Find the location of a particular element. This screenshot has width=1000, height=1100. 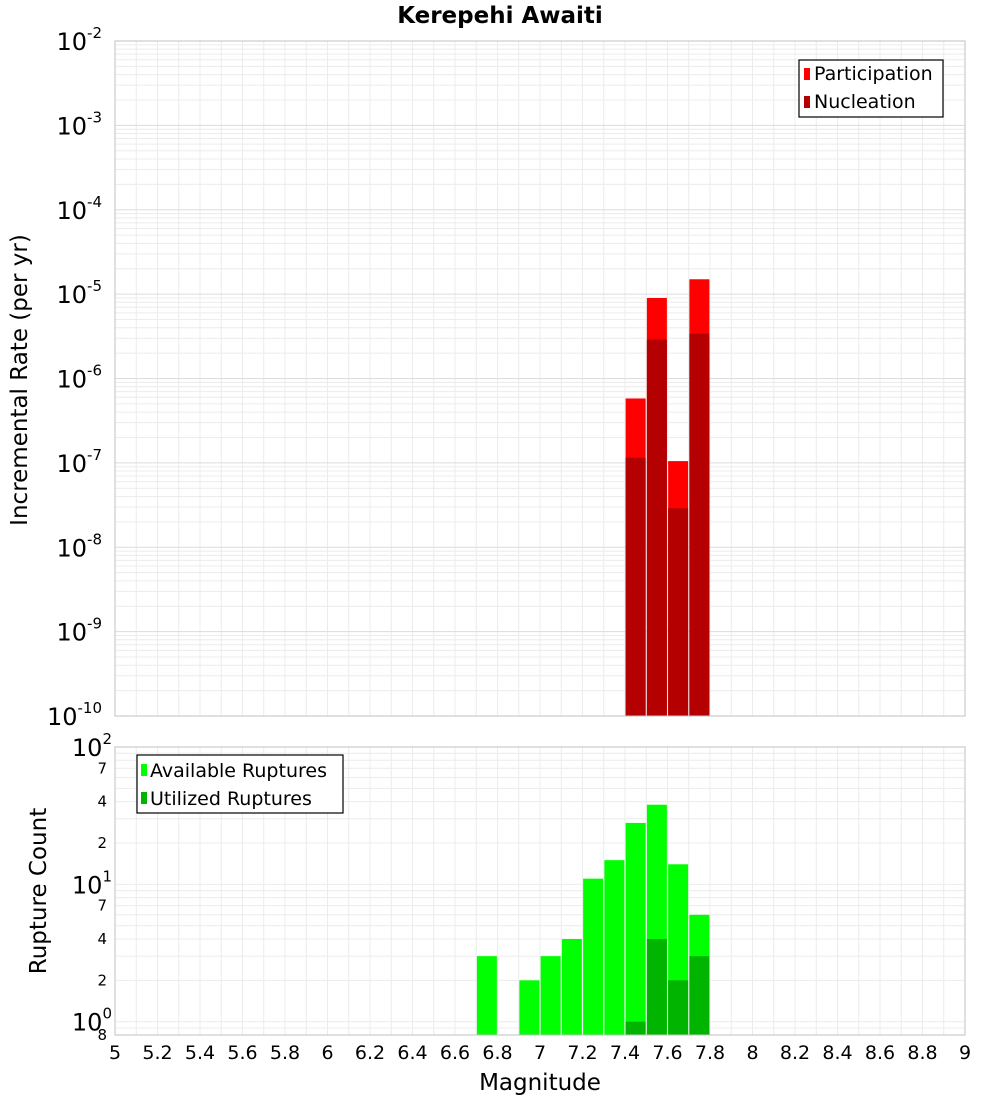

legend-swatch-nucleation is located at coordinates (807, 102).